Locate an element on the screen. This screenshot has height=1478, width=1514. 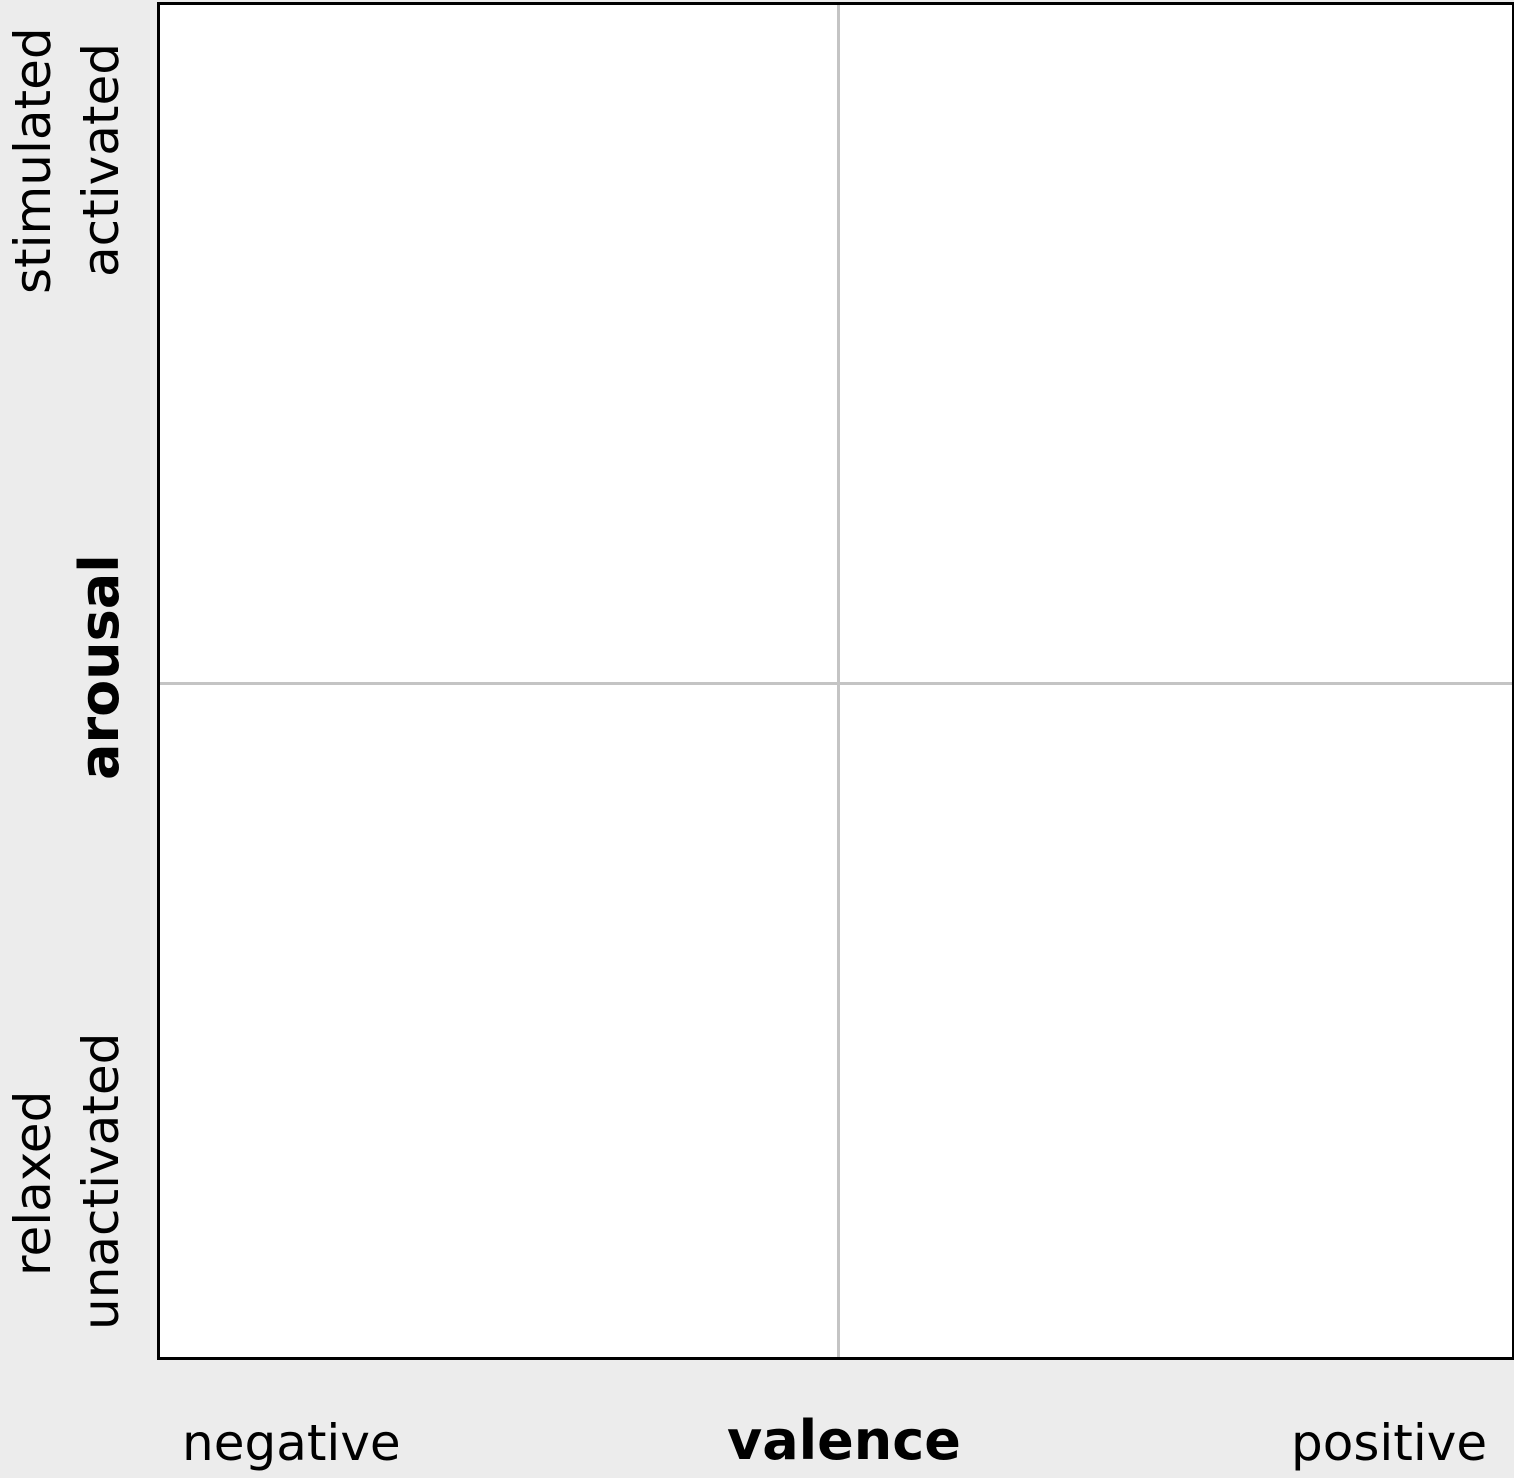
x-low-label: negative is located at coordinates (291, 1443).